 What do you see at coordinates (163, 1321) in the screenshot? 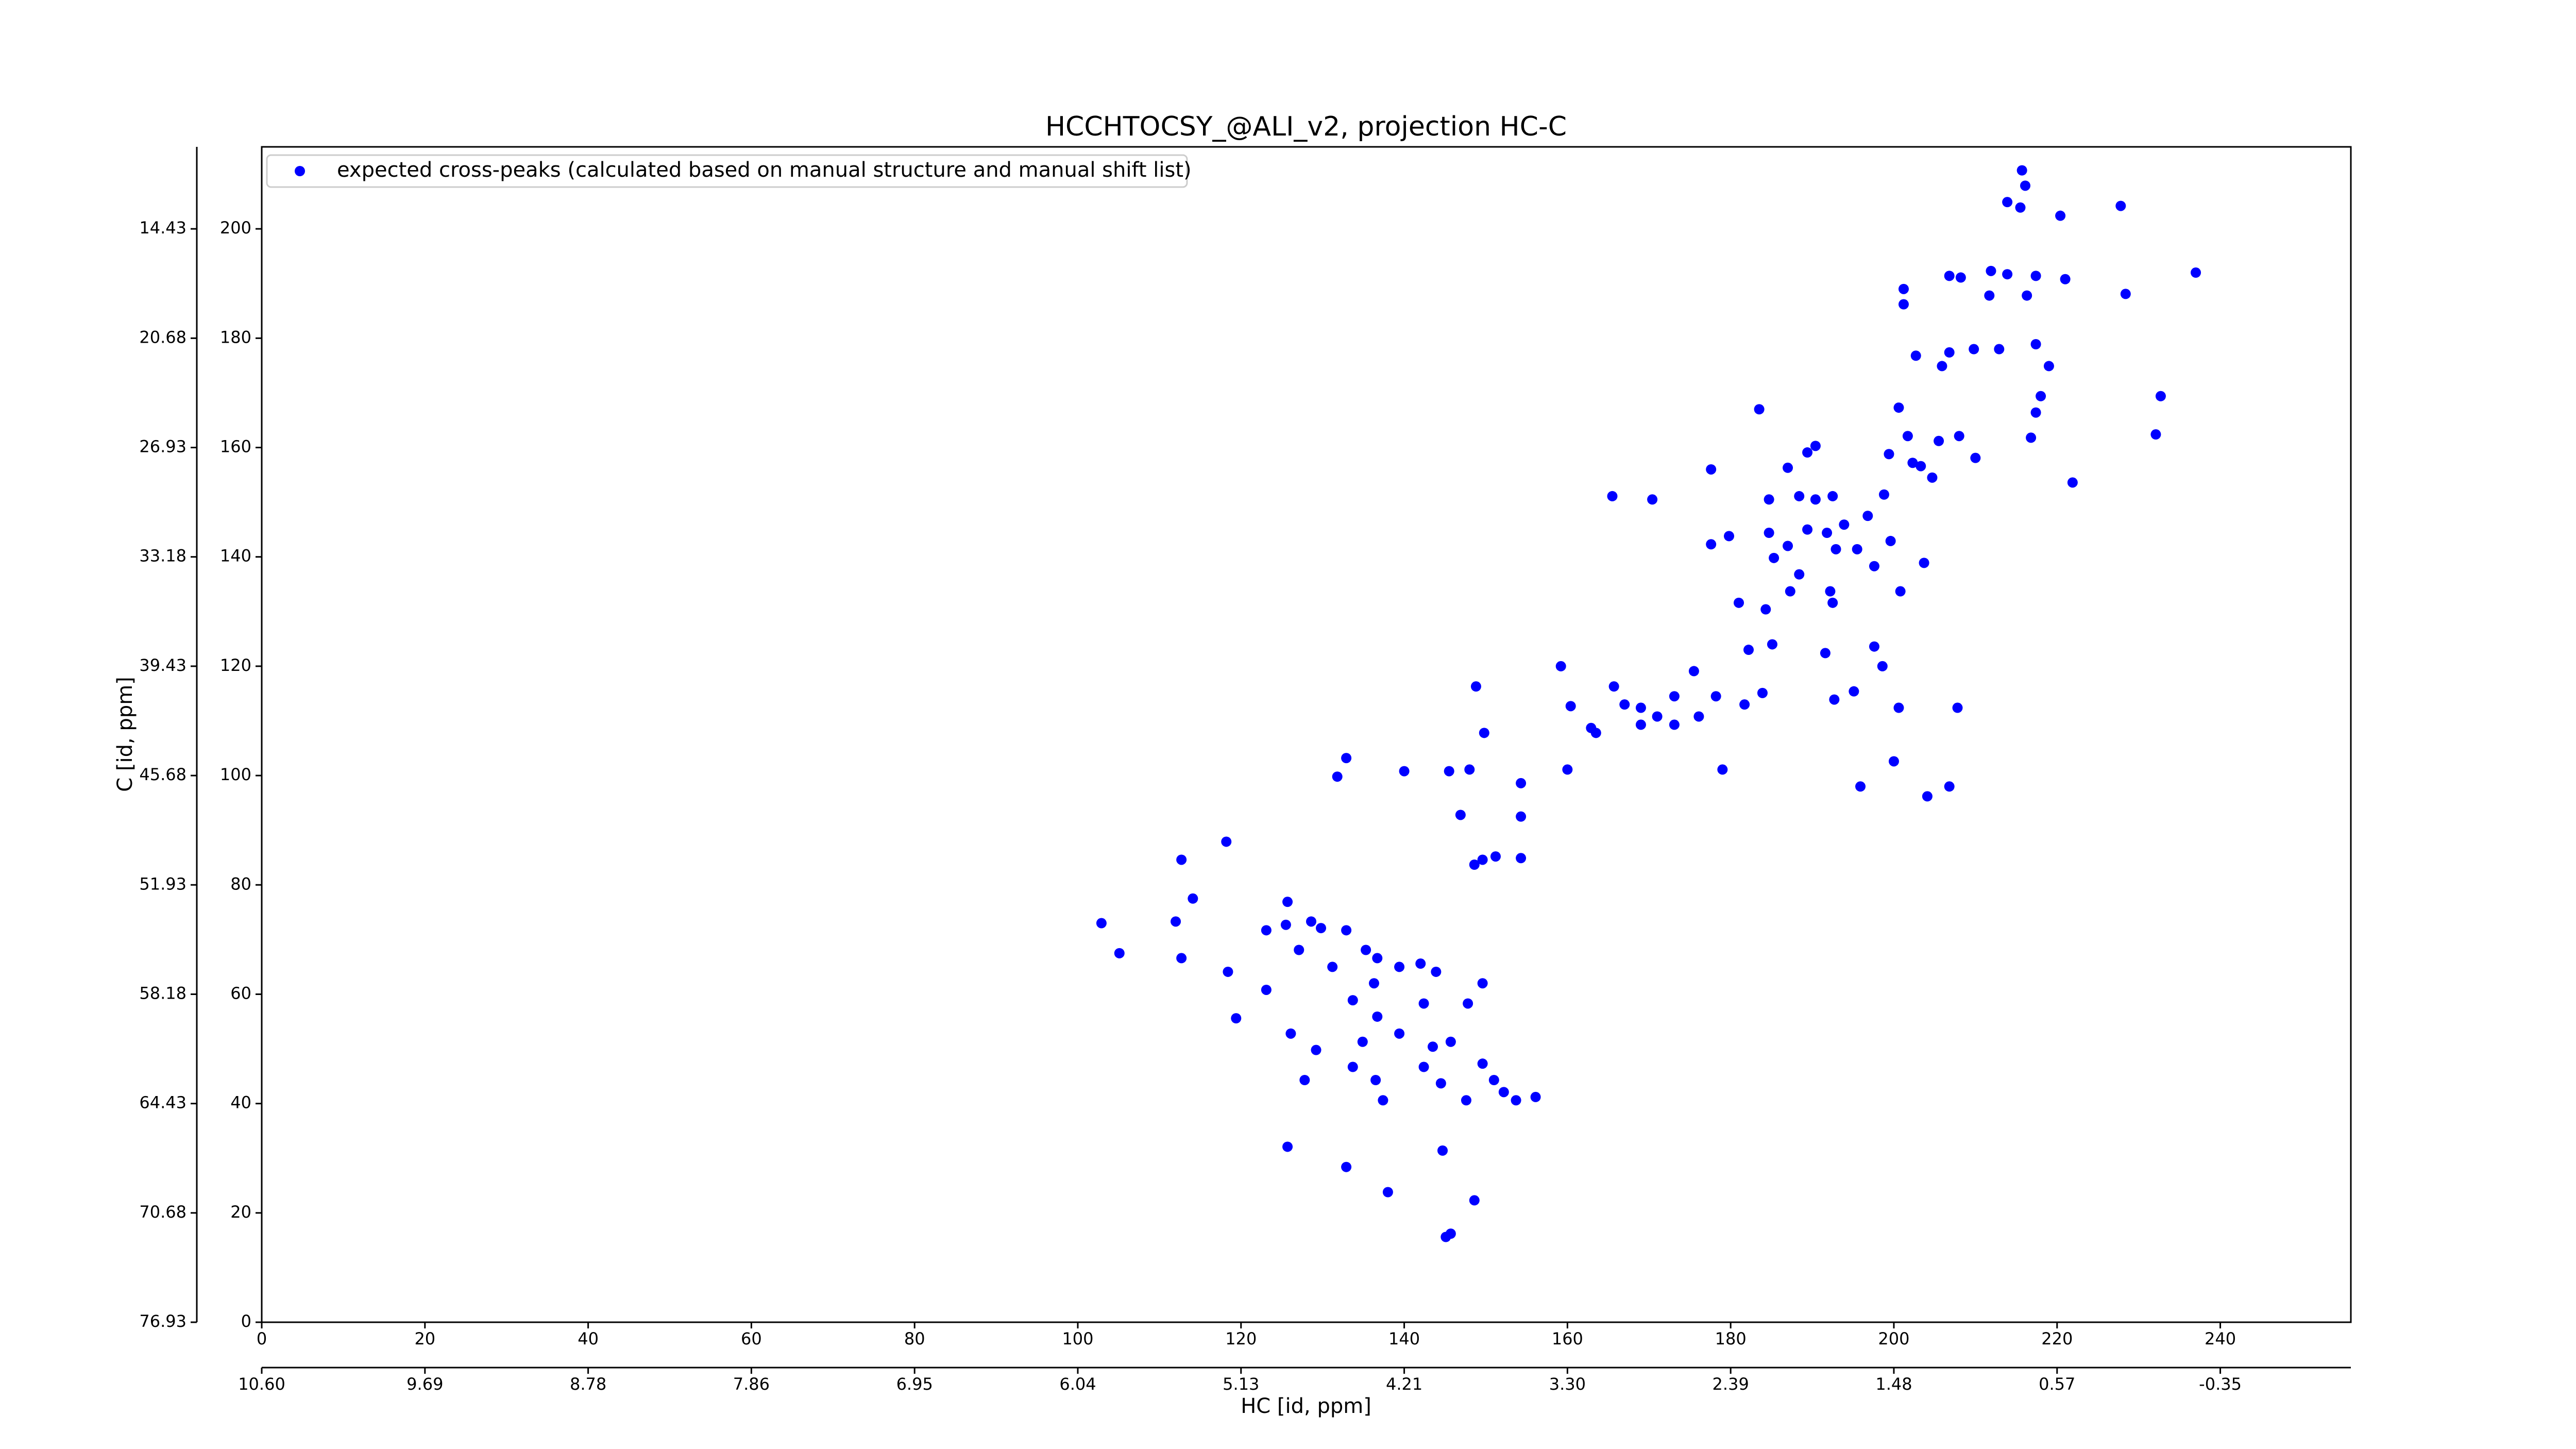
I see `y2-tick-label: 76.93` at bounding box center [163, 1321].